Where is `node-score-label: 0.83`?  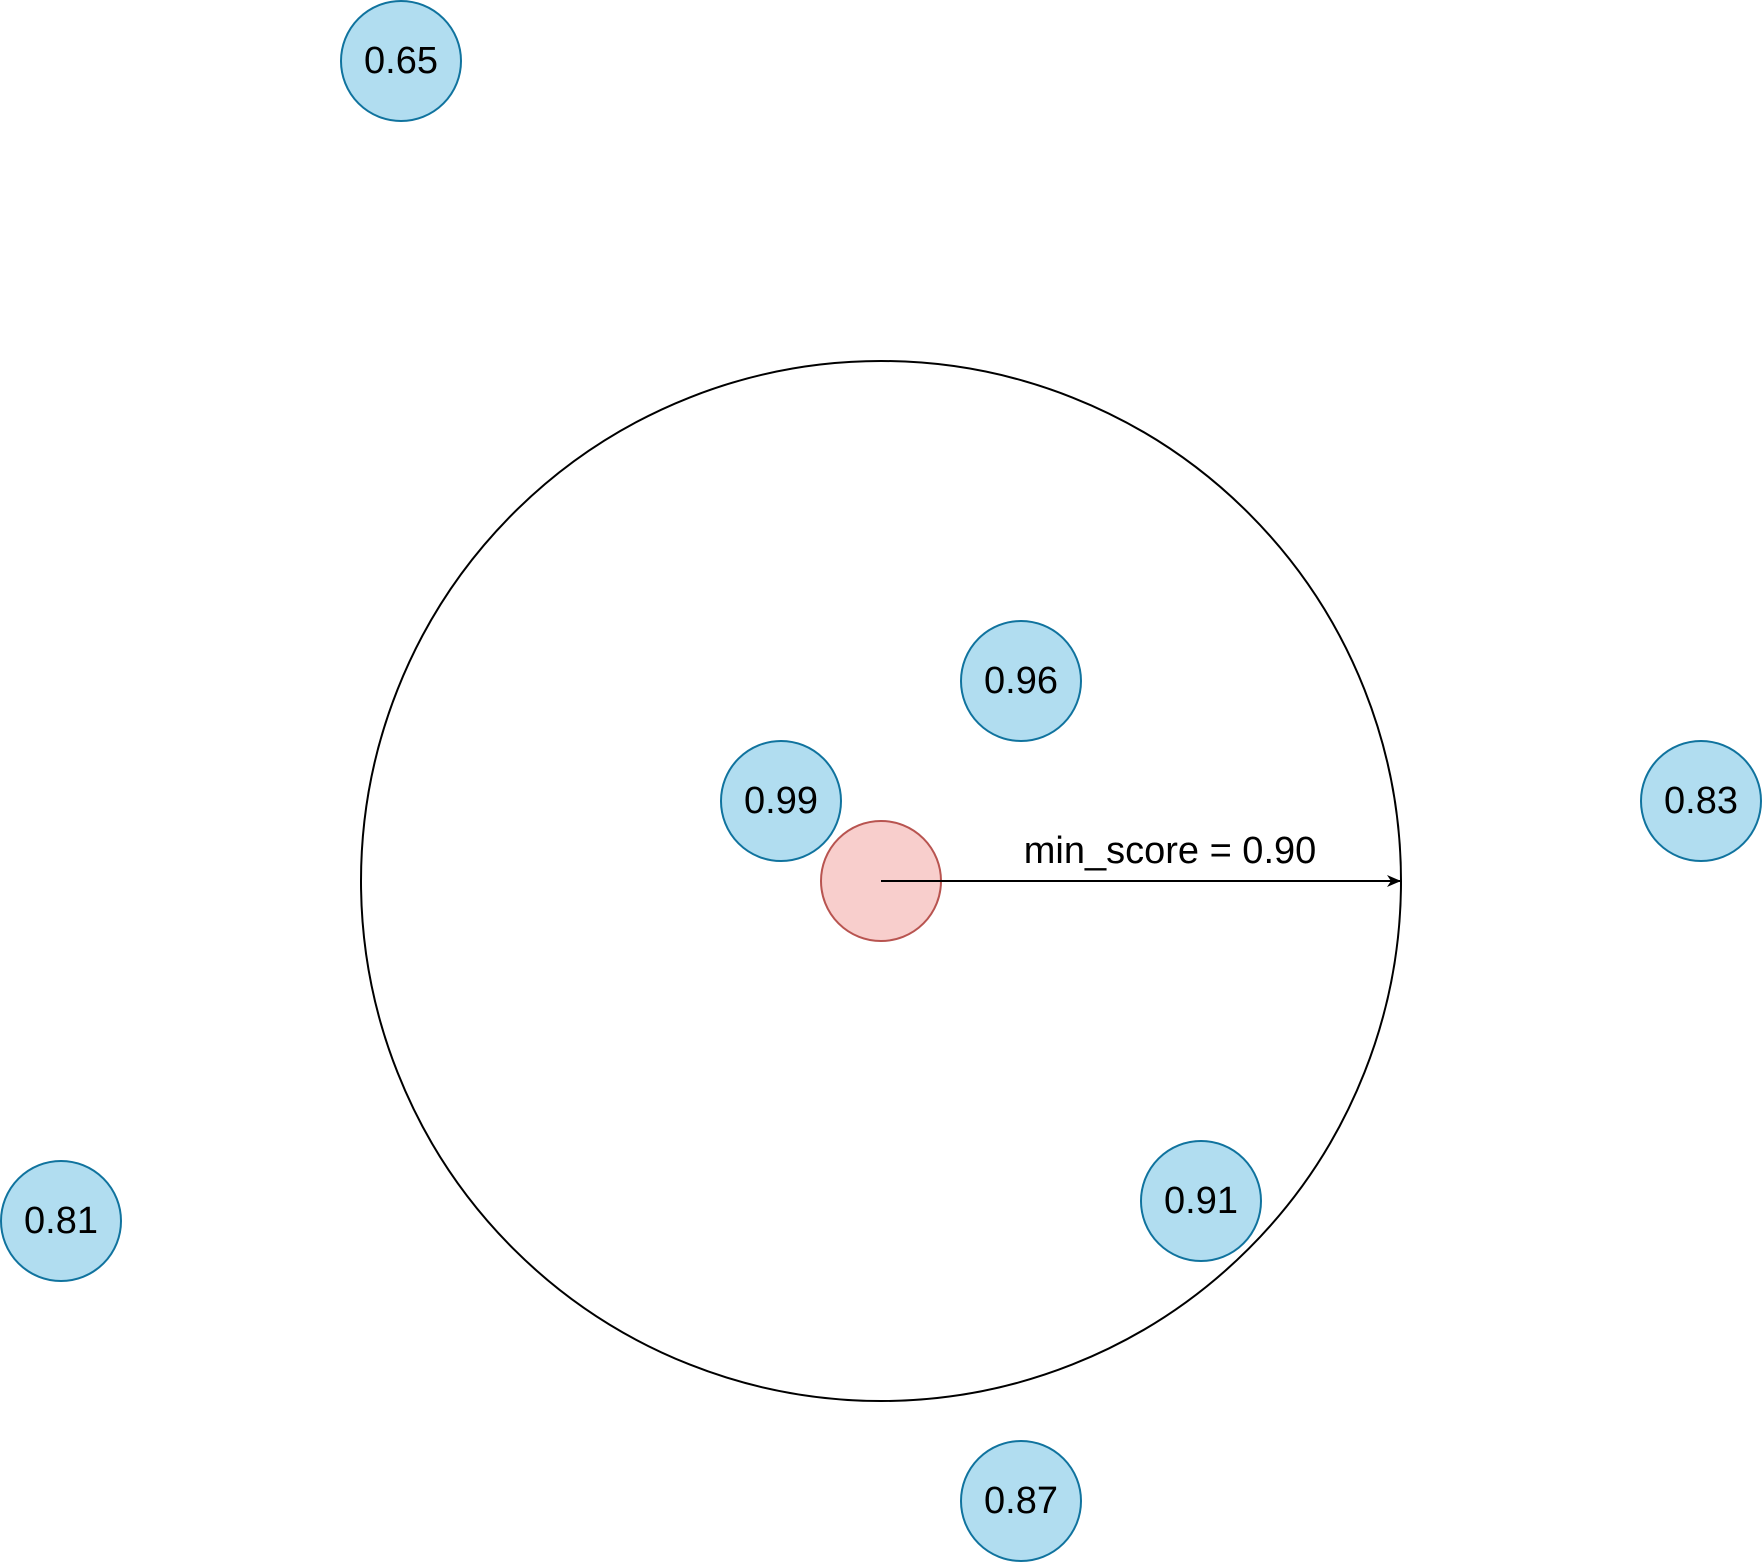 node-score-label: 0.83 is located at coordinates (1701, 801).